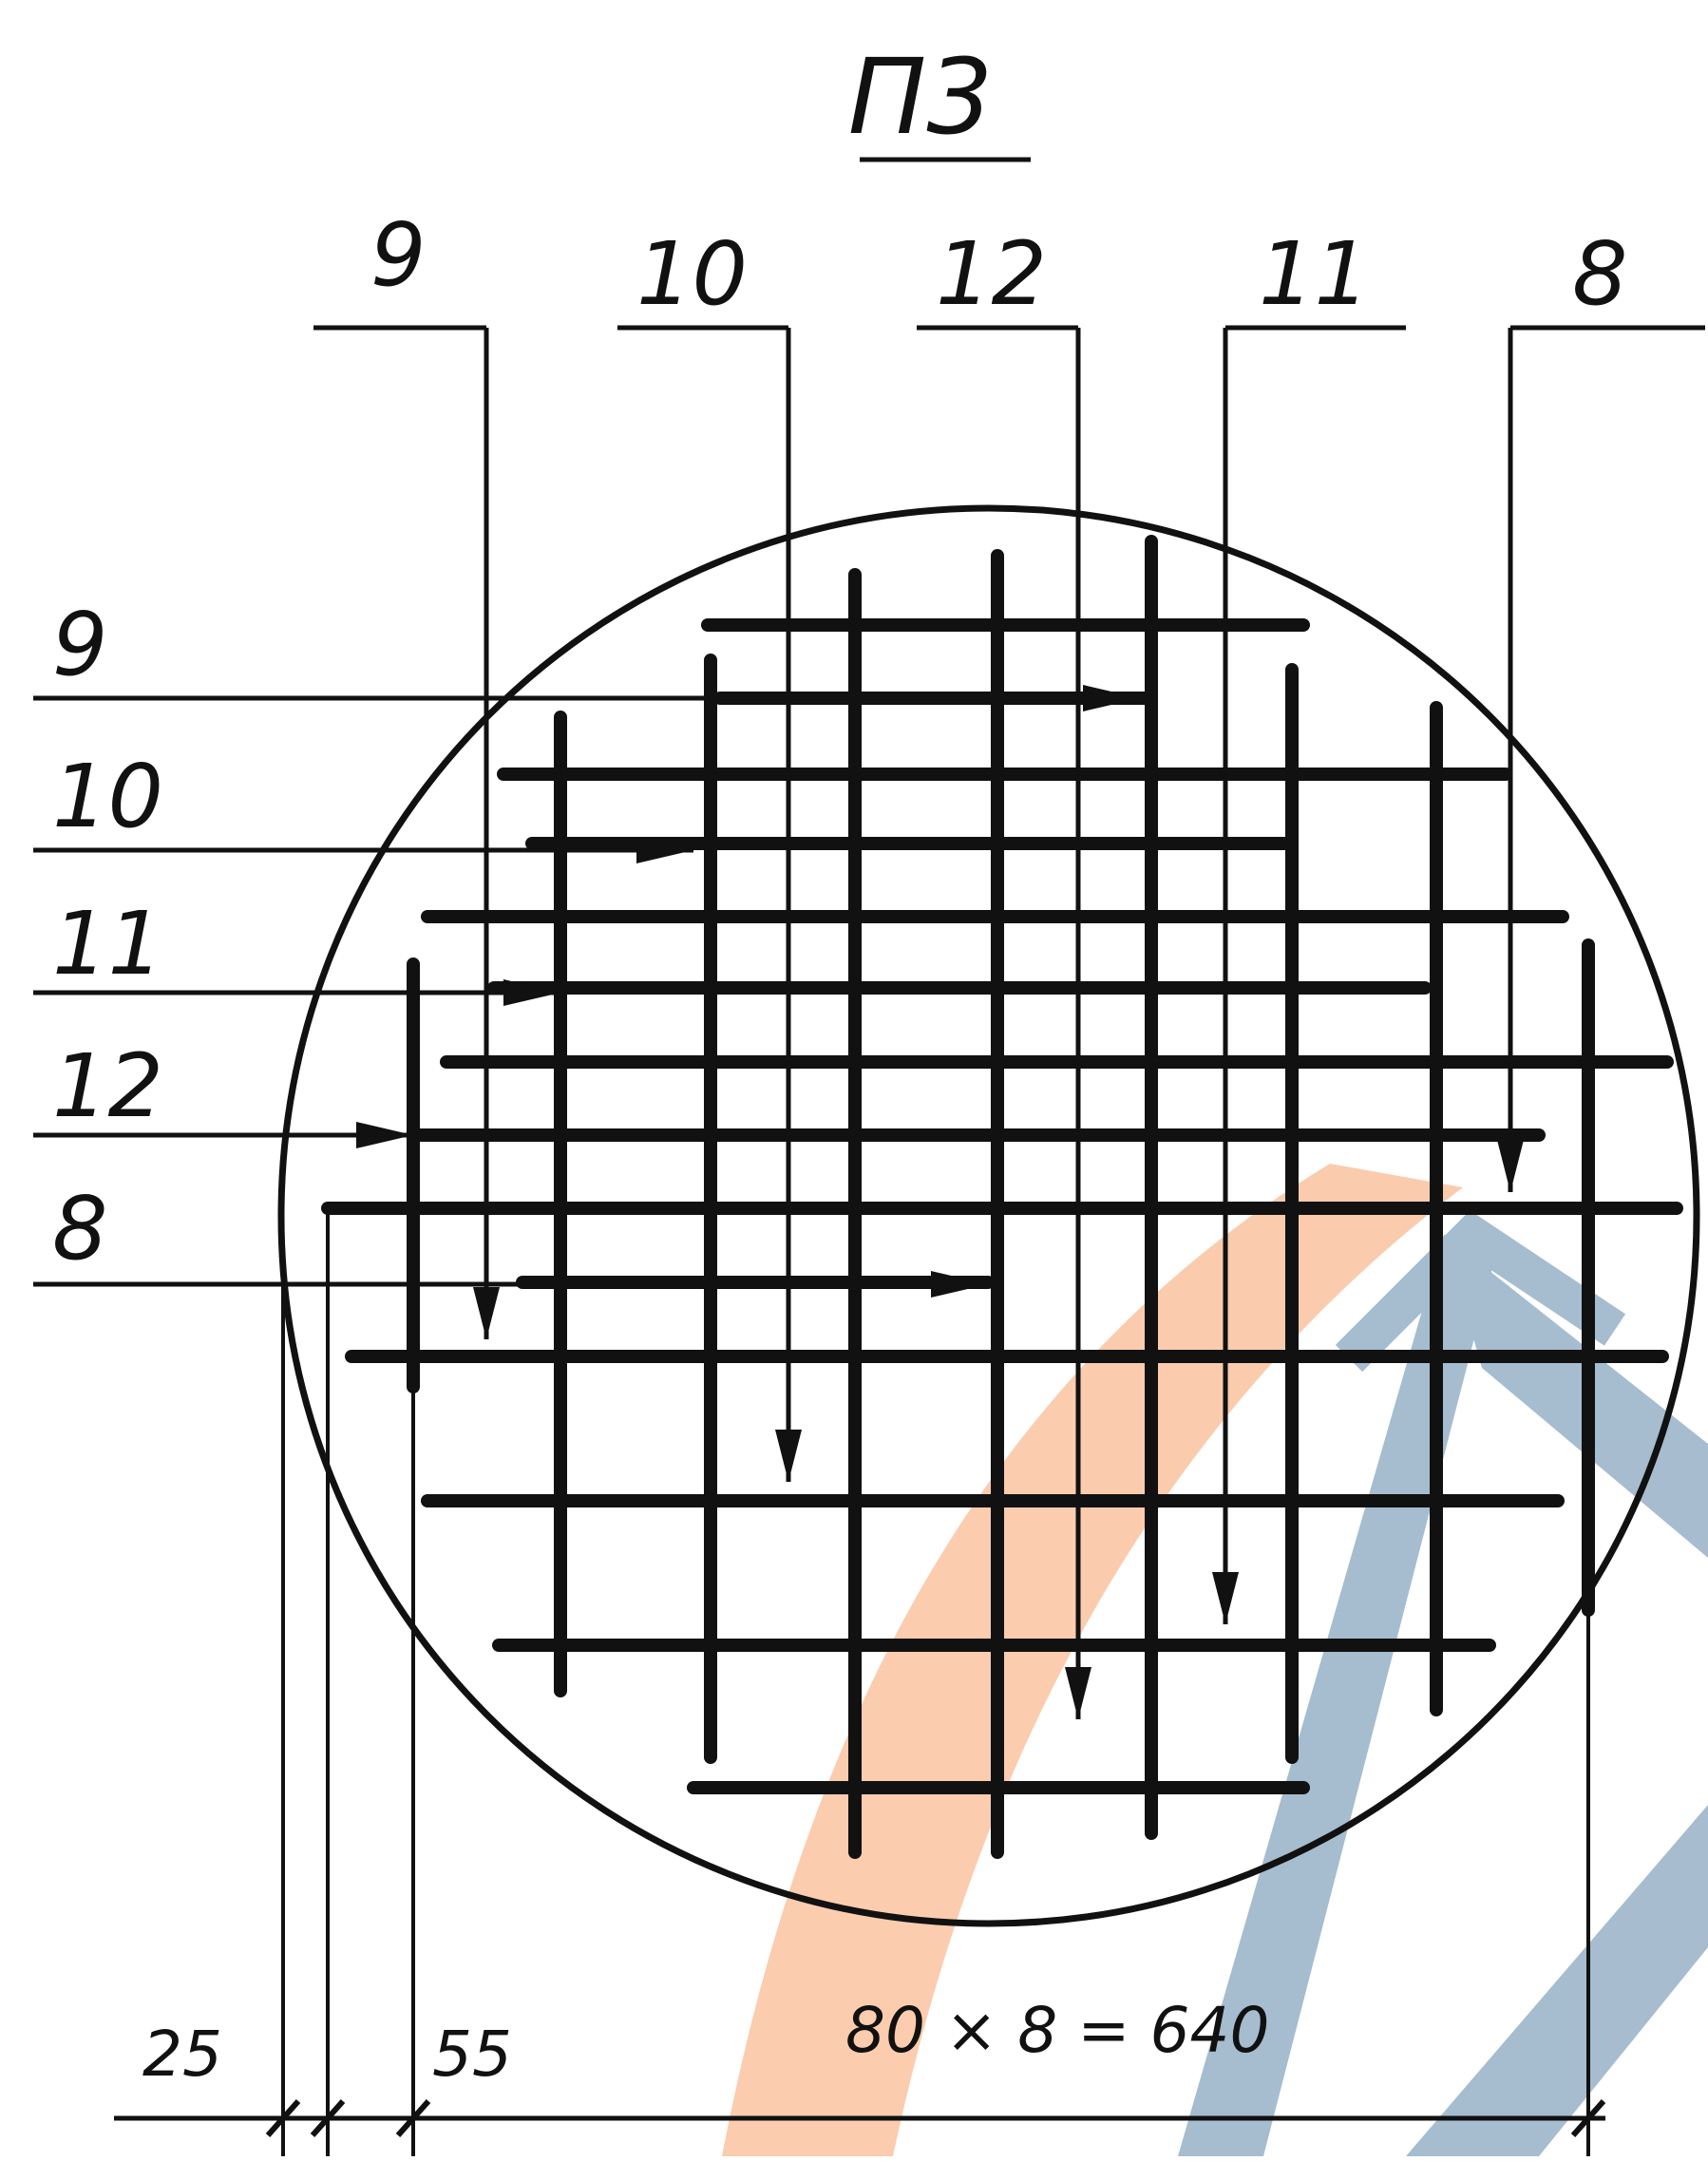  Describe the element at coordinates (107, 1086) in the screenshot. I see `left-label-12: 12` at that location.